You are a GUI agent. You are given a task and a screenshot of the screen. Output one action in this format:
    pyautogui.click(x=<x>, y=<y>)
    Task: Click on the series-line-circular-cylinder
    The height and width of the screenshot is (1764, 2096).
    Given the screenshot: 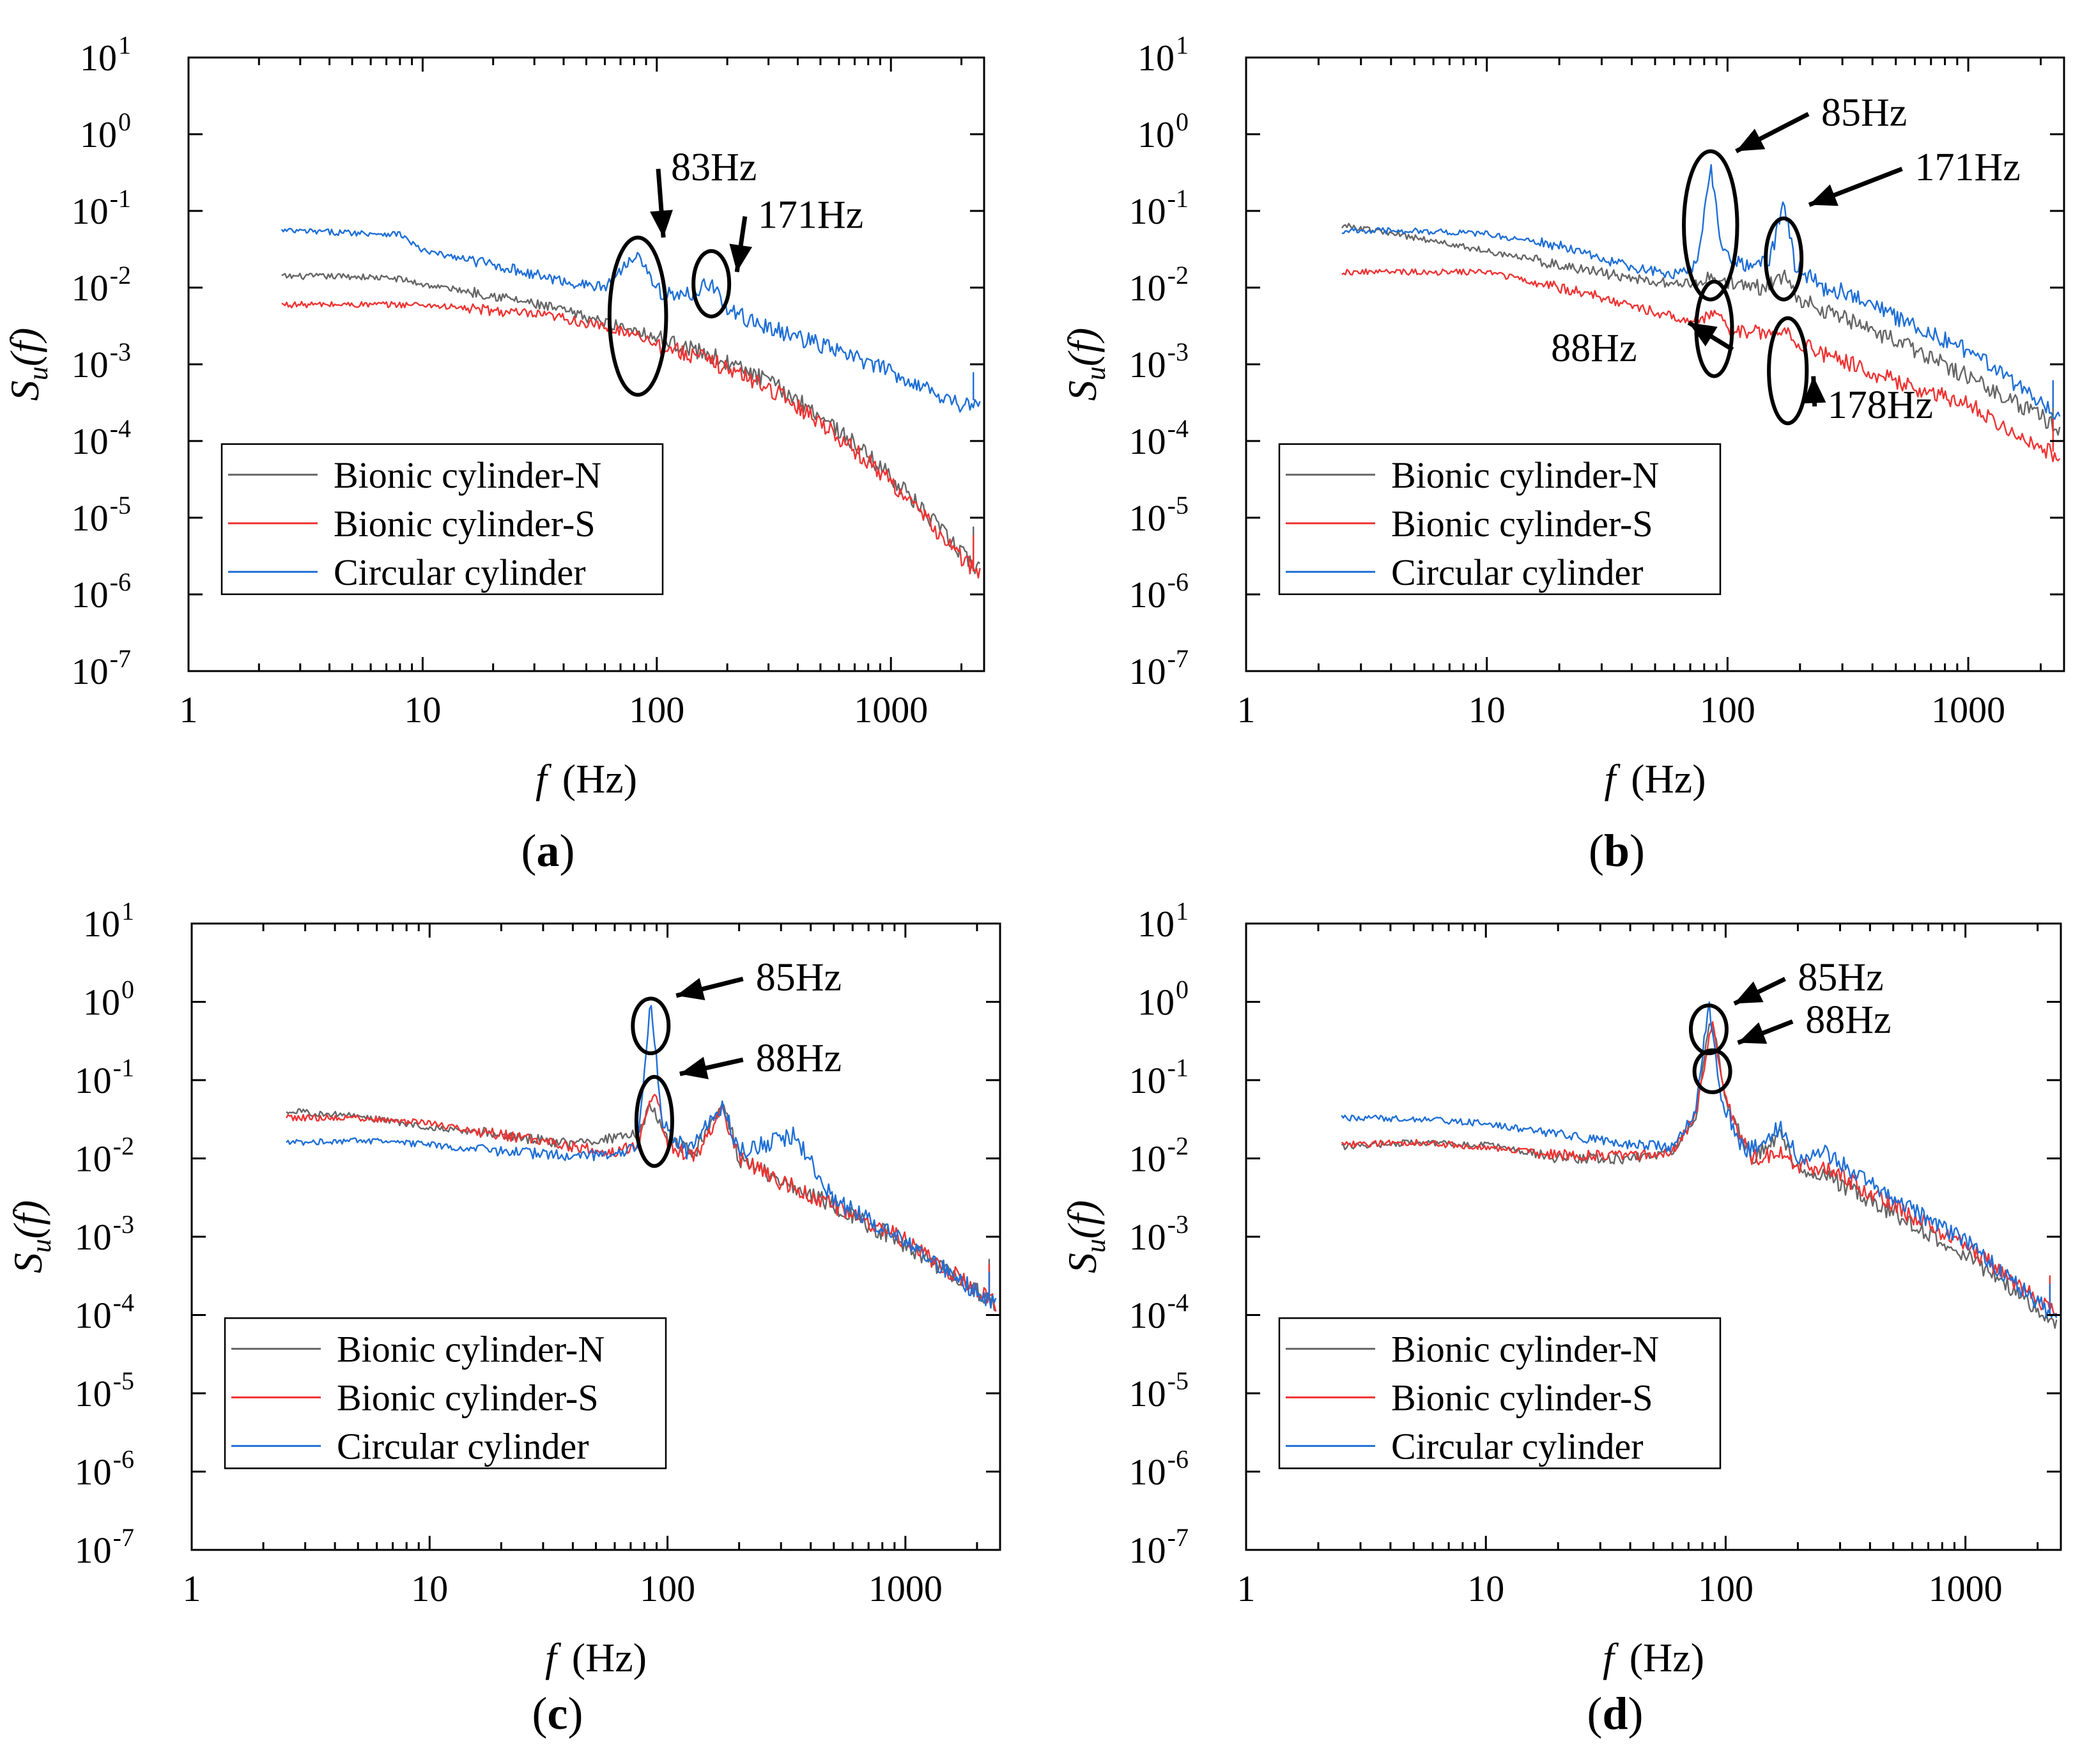 What is the action you would take?
    pyautogui.click(x=631, y=320)
    